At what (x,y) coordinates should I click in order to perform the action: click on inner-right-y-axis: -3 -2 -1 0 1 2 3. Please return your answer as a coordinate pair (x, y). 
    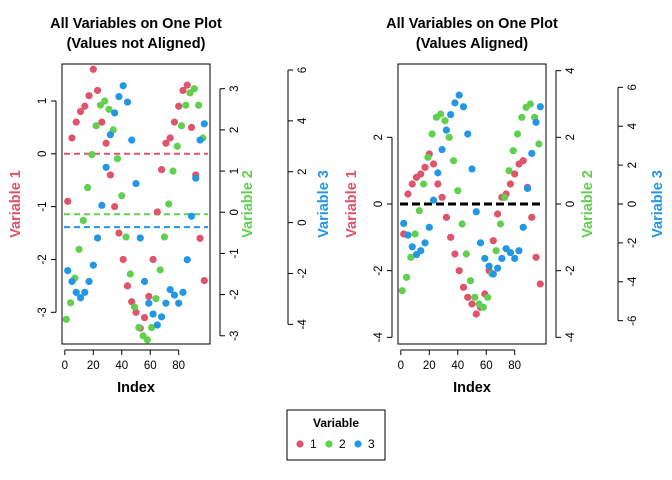
    Looking at the image, I should click on (230, 213).